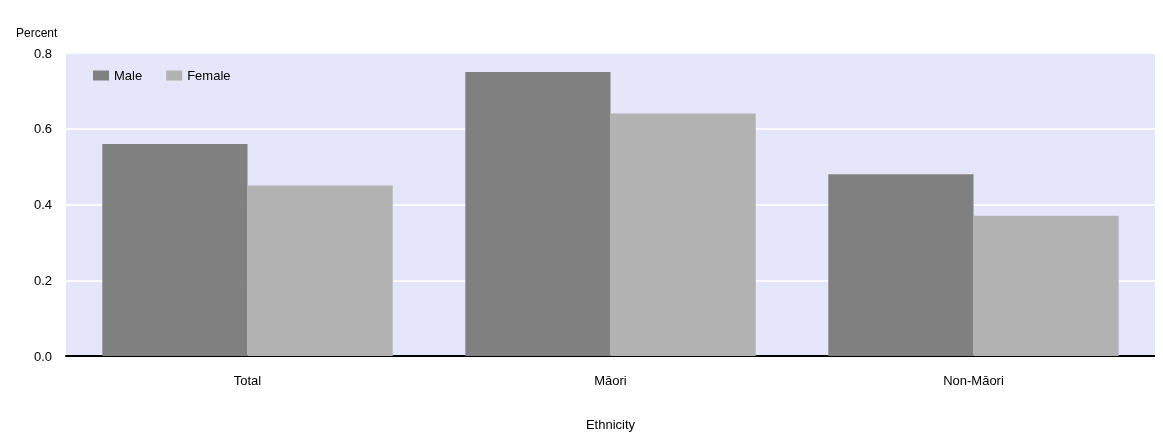 This screenshot has width=1163, height=445. Describe the element at coordinates (42, 356) in the screenshot. I see `y-tick-label: 0.0` at that location.